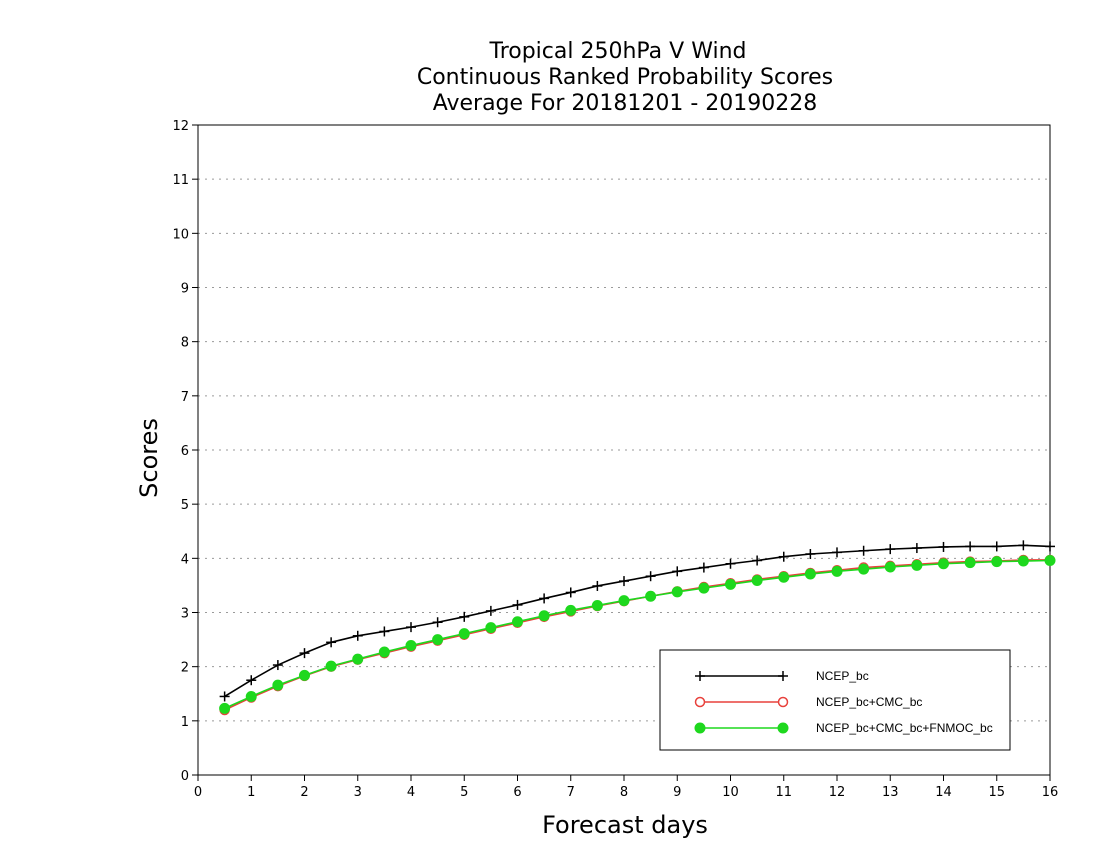 The width and height of the screenshot is (1100, 850). I want to click on legend-entry: NCEP_bc+CMC_bc+FNMOC_bc, so click(843, 728).